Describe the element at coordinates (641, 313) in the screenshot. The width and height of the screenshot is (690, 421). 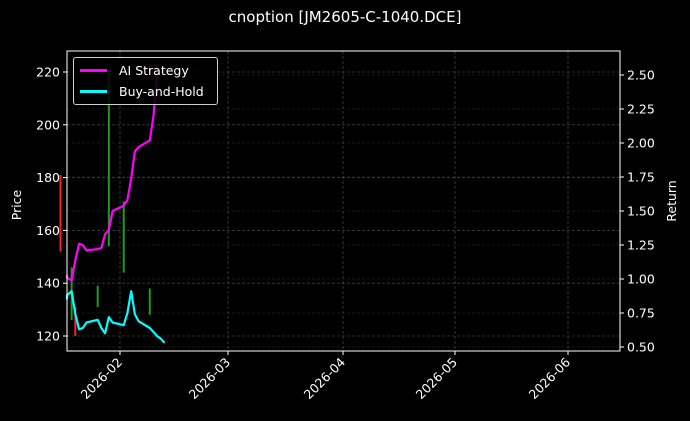
I see `right-tick-label: 0.75` at that location.